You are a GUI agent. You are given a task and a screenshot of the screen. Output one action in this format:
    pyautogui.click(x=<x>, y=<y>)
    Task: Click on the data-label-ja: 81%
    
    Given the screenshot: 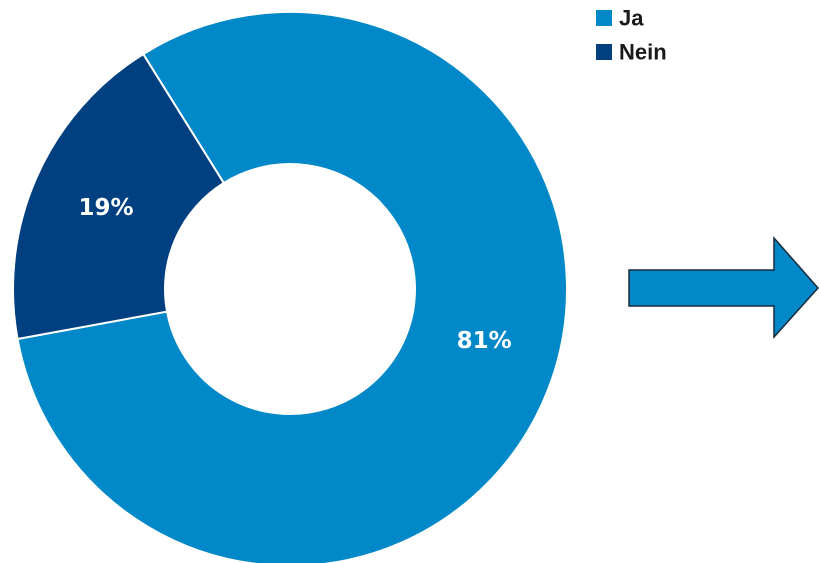 What is the action you would take?
    pyautogui.click(x=484, y=341)
    